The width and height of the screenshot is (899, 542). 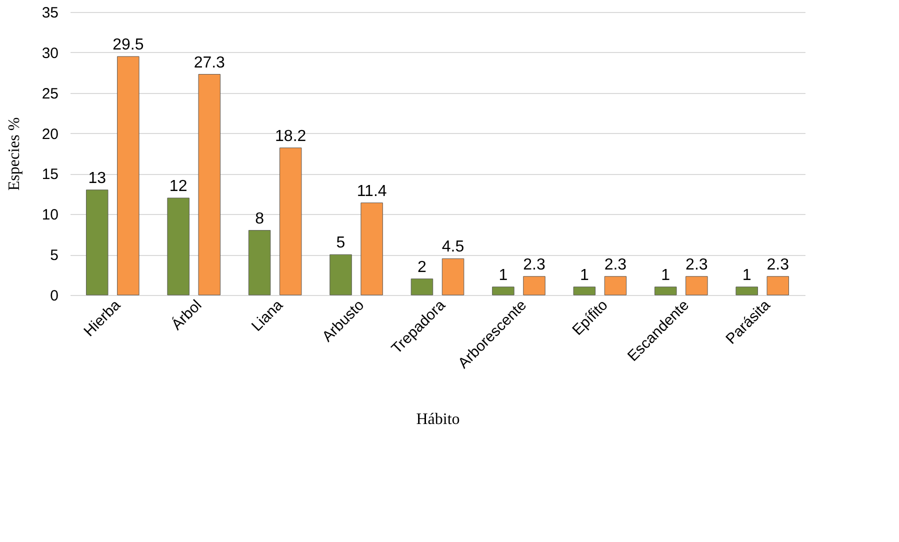 I want to click on y-tick-label: 20, so click(x=50, y=134).